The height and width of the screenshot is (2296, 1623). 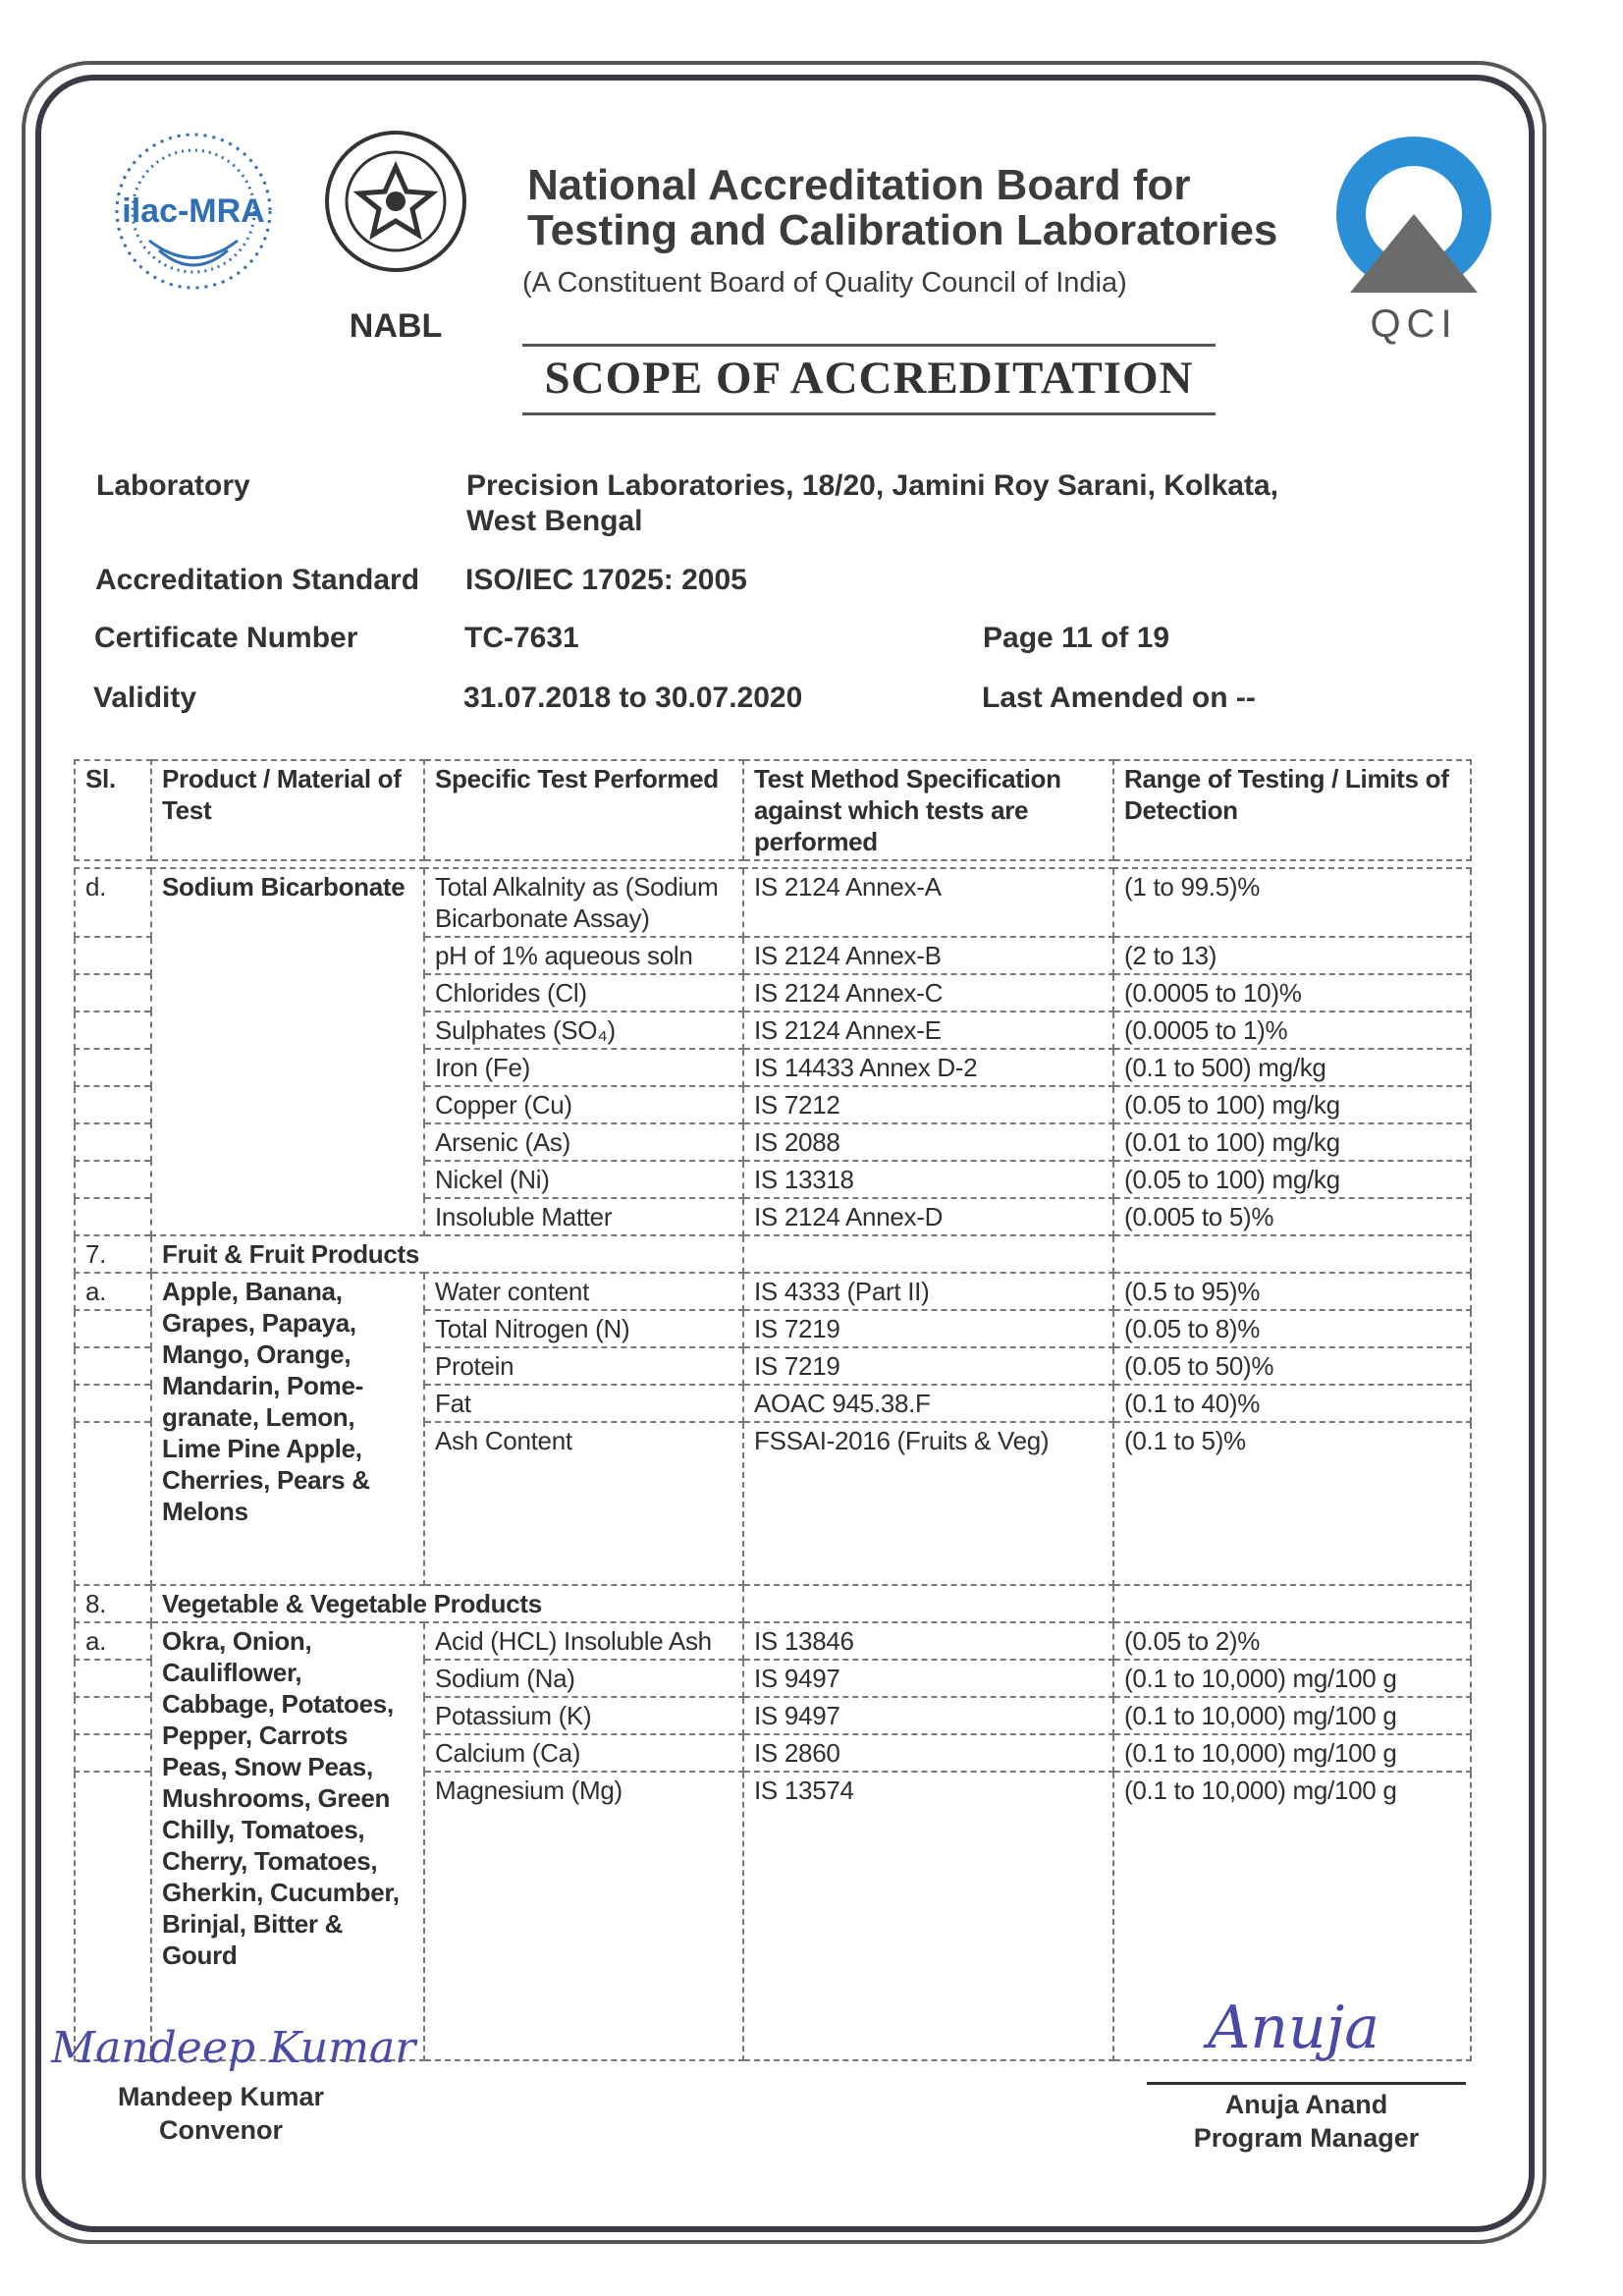 I want to click on section-title: Fruit & Fruit Products, so click(x=447, y=1254).